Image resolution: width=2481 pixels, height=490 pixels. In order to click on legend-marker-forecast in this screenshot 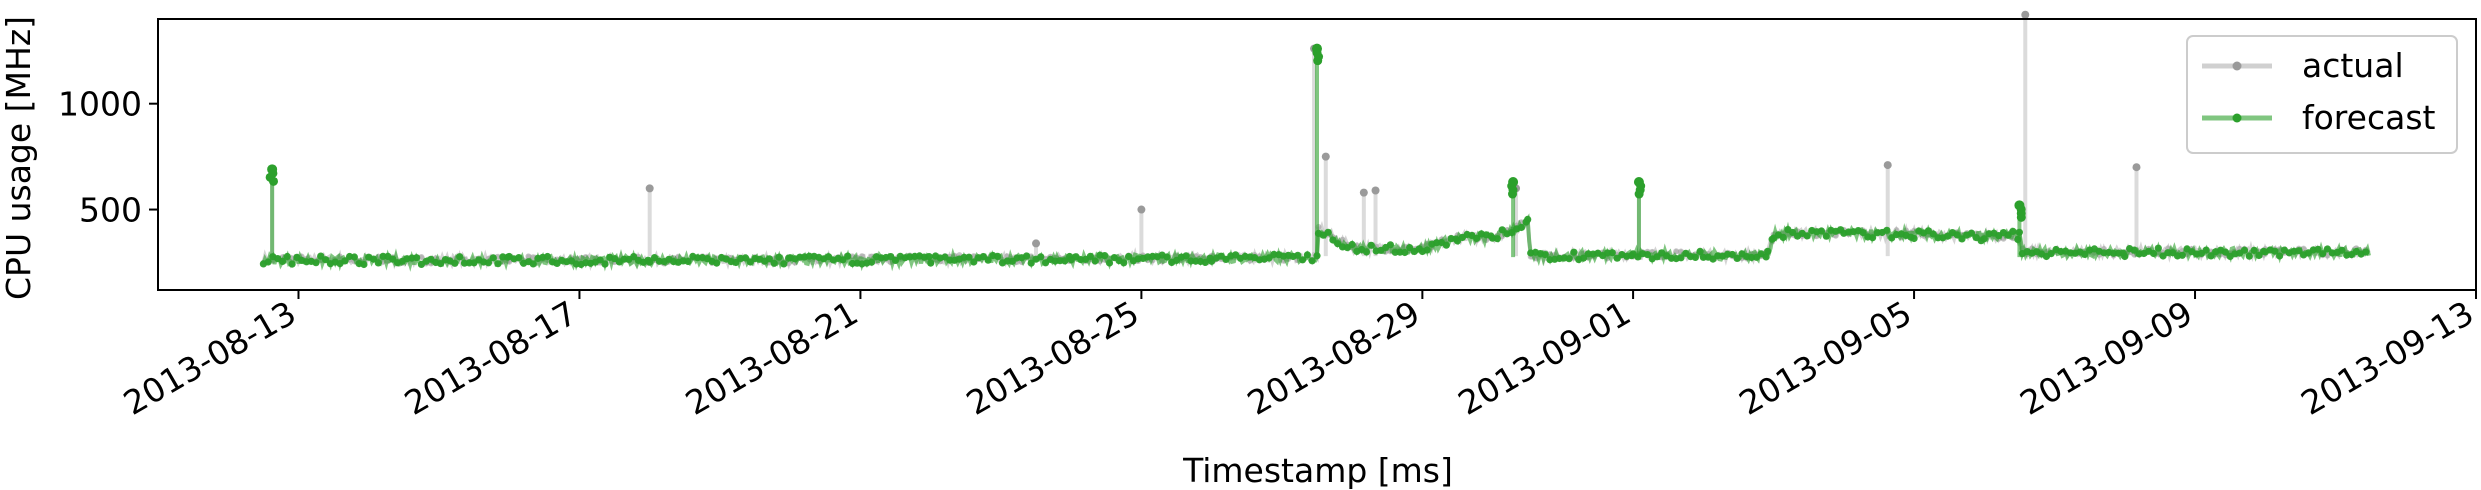, I will do `click(2237, 118)`.